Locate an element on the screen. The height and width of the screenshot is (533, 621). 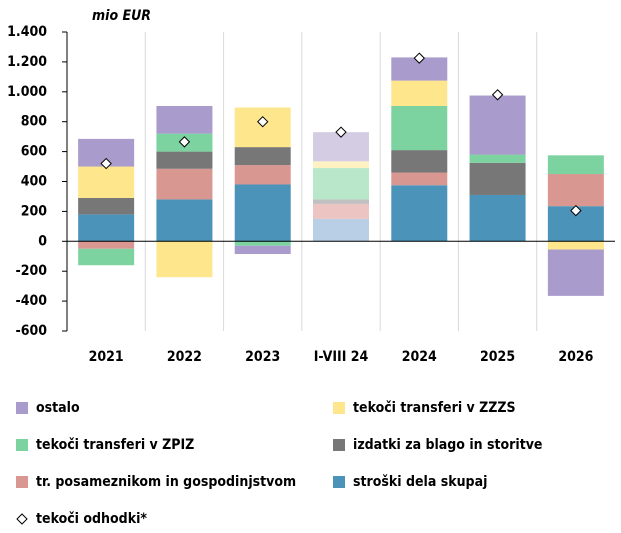
legend-label: tr. posameznikom in gospodinjstvom is located at coordinates (166, 482).